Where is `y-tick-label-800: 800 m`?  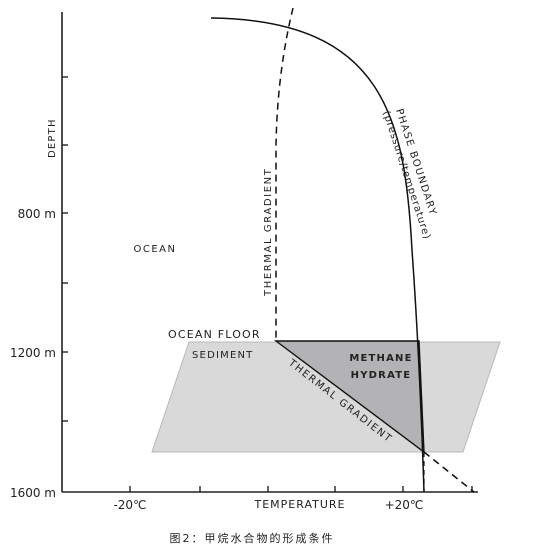 y-tick-label-800: 800 m is located at coordinates (37, 214).